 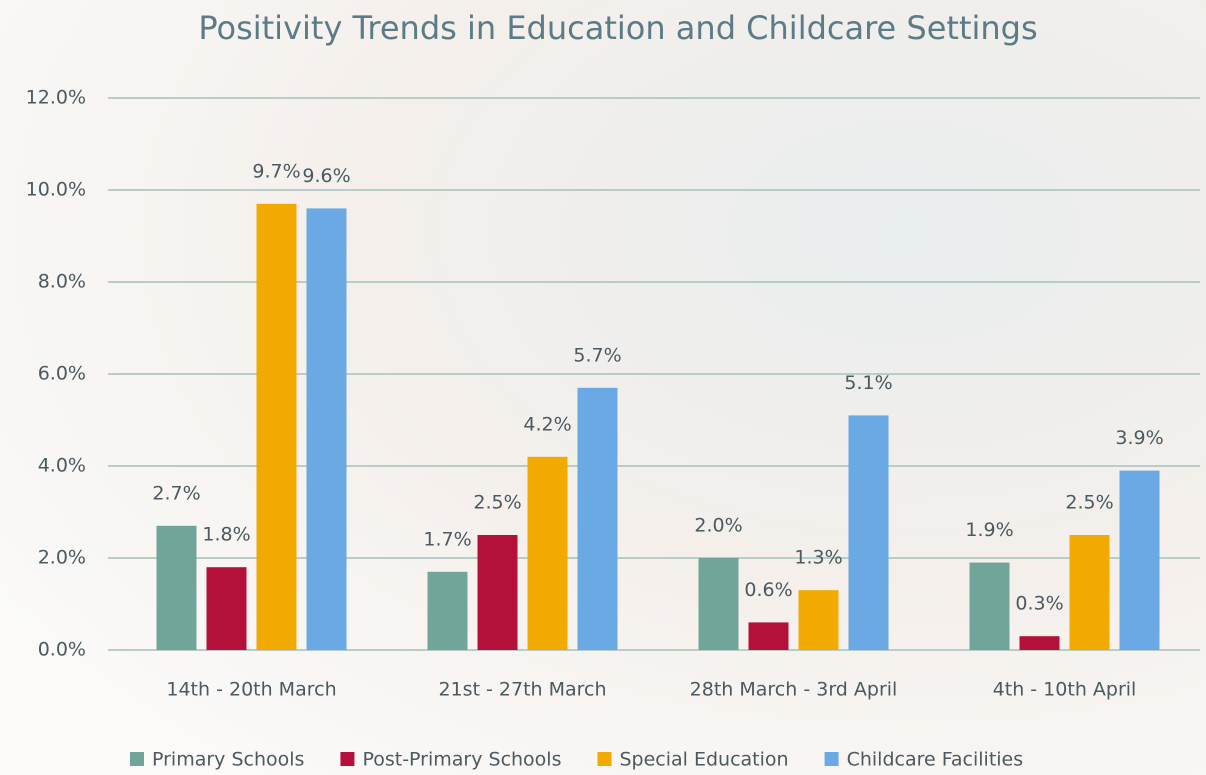 I want to click on legend-label: Post-Primary Schools, so click(x=461, y=760).